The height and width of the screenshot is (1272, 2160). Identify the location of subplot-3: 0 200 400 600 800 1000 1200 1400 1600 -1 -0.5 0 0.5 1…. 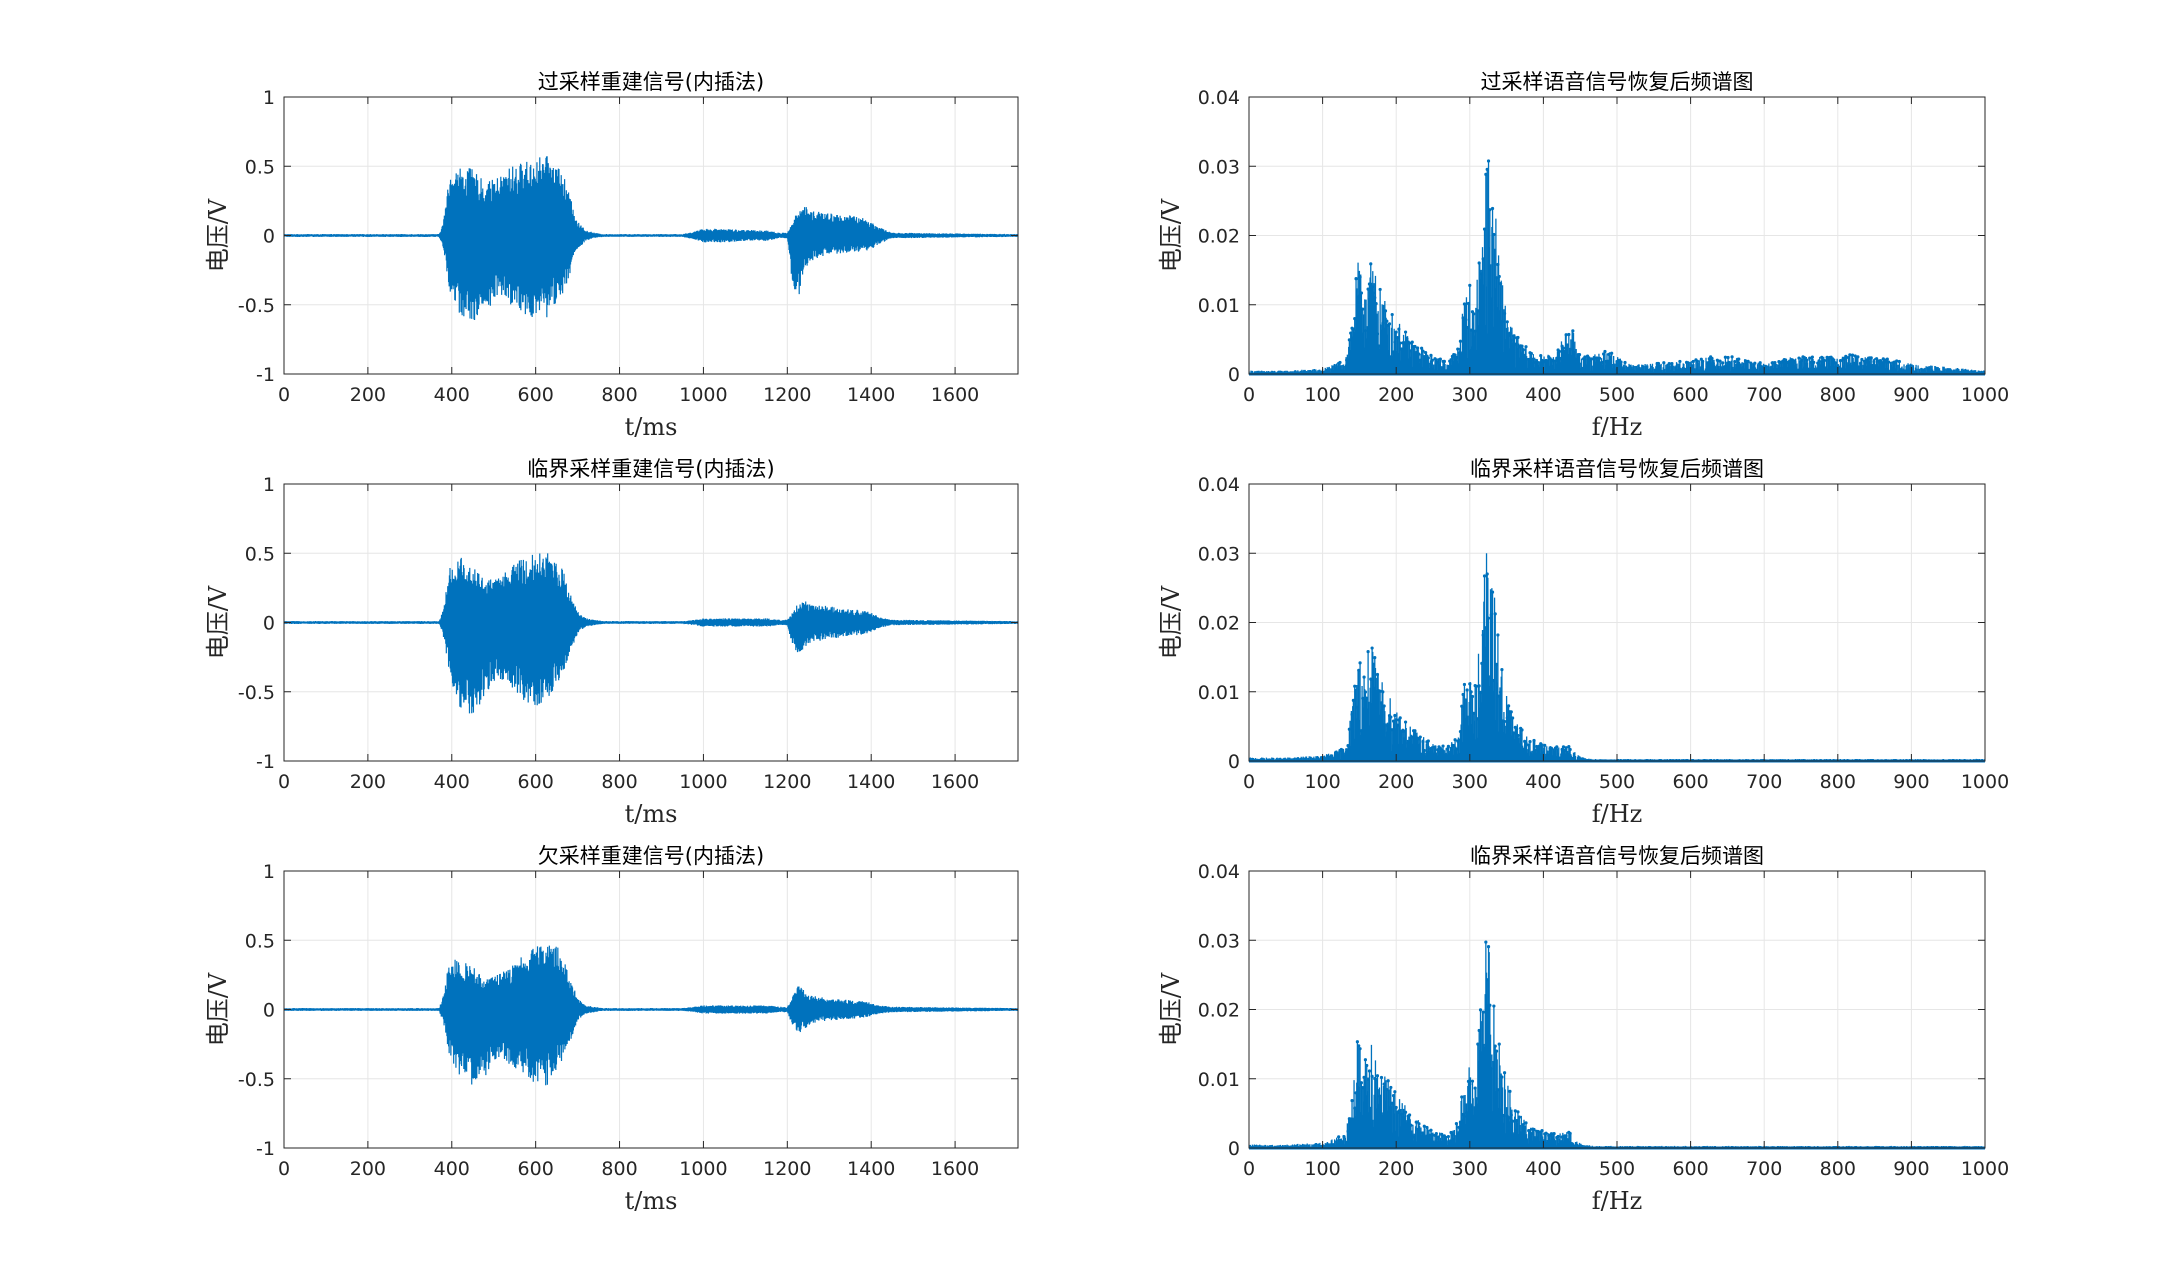
(611, 642).